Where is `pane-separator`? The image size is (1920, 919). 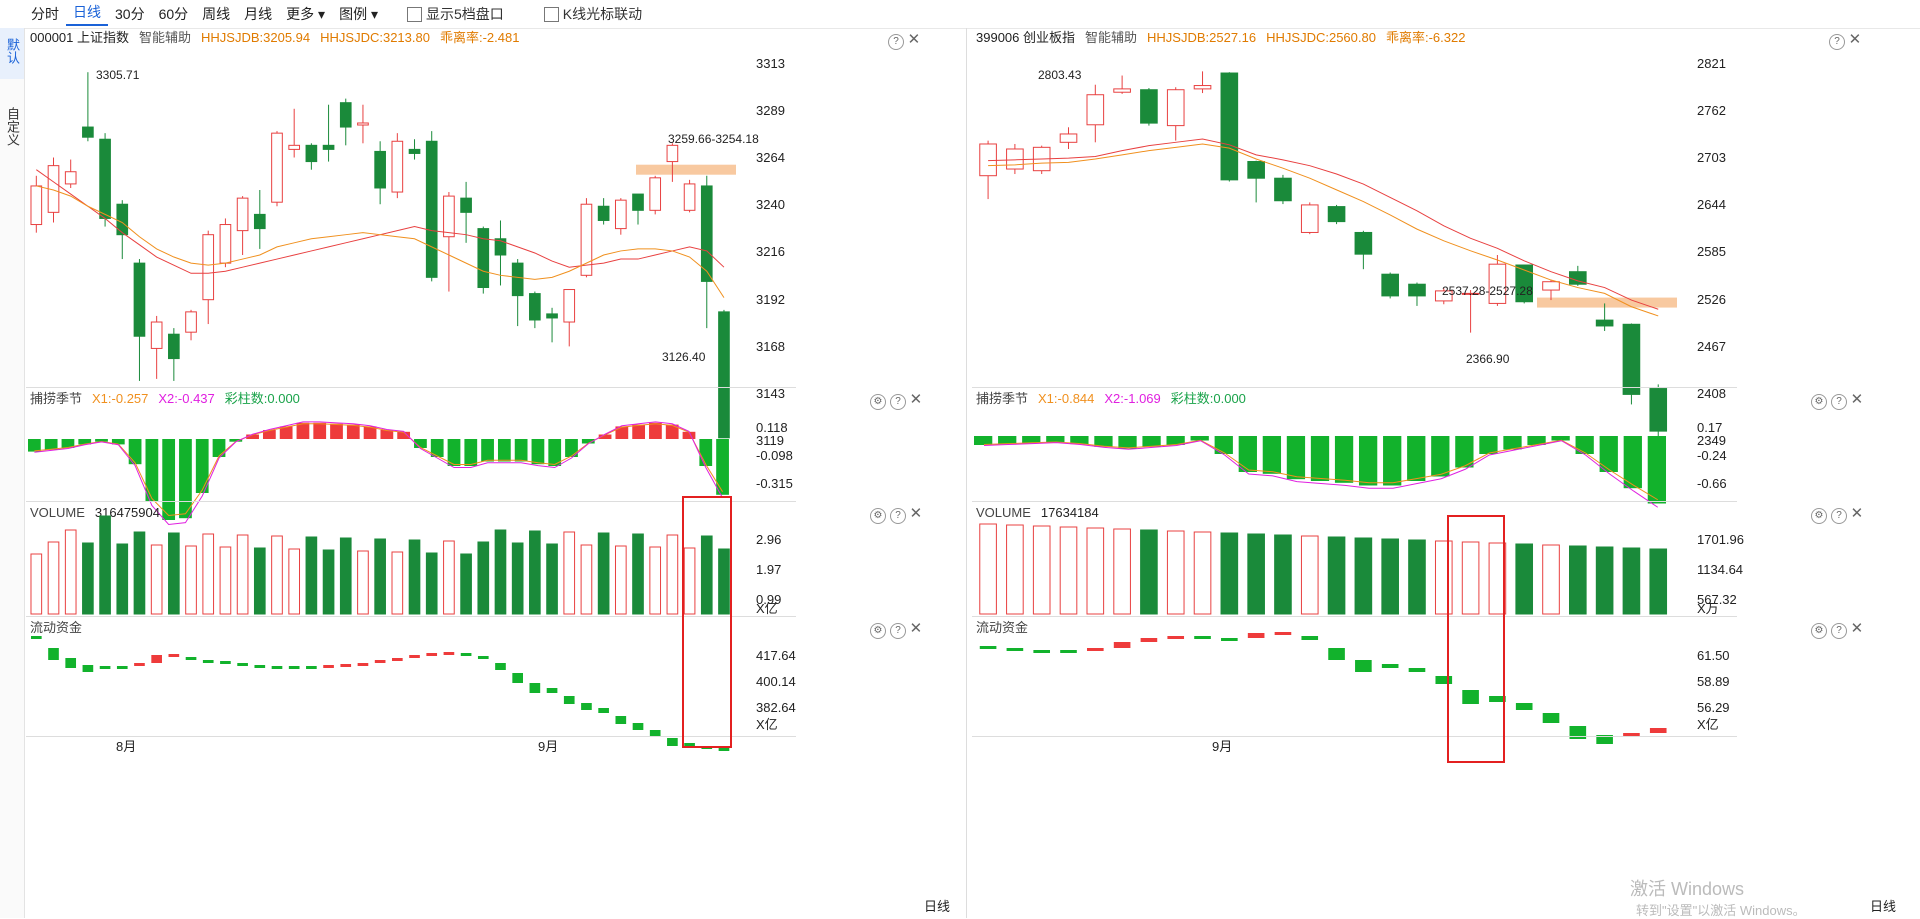 pane-separator is located at coordinates (1354, 387).